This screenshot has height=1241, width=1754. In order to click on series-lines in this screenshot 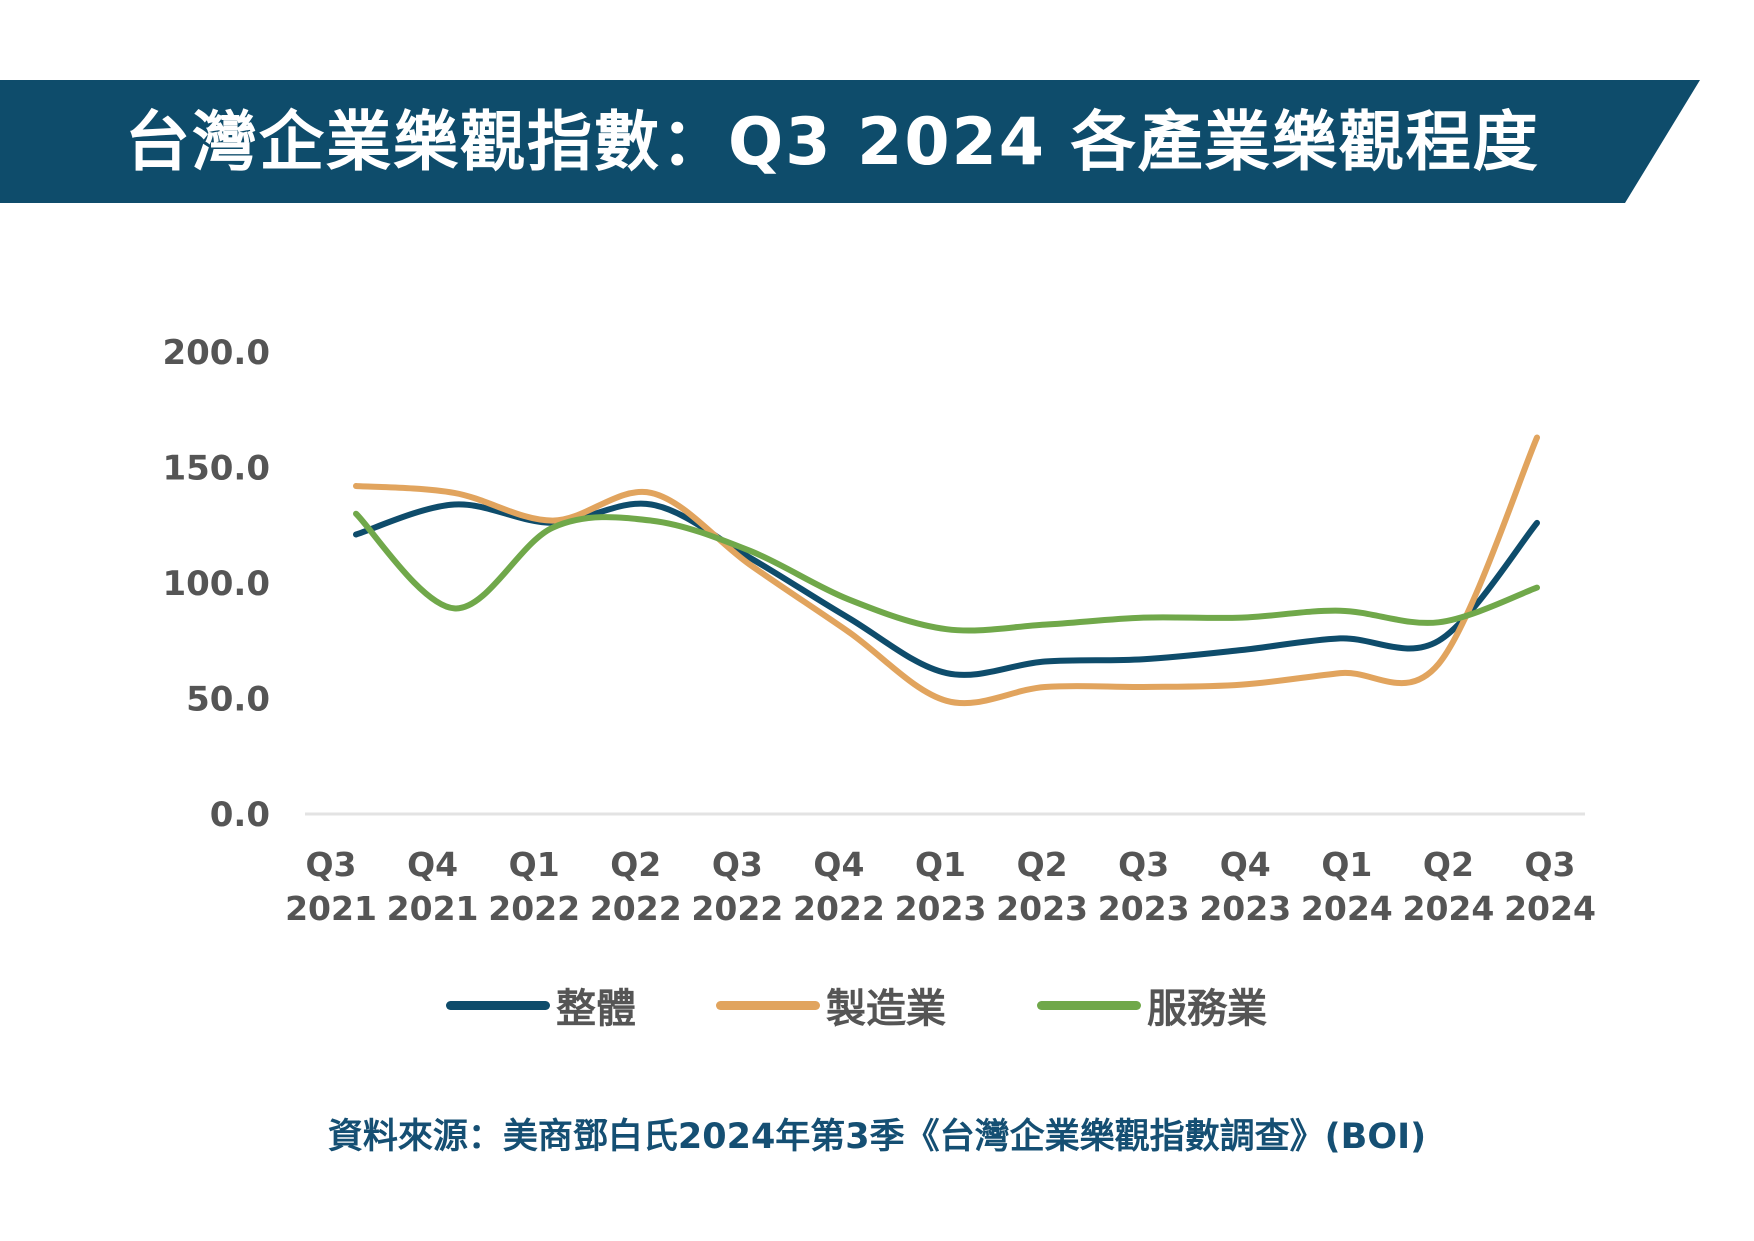, I will do `click(946, 570)`.